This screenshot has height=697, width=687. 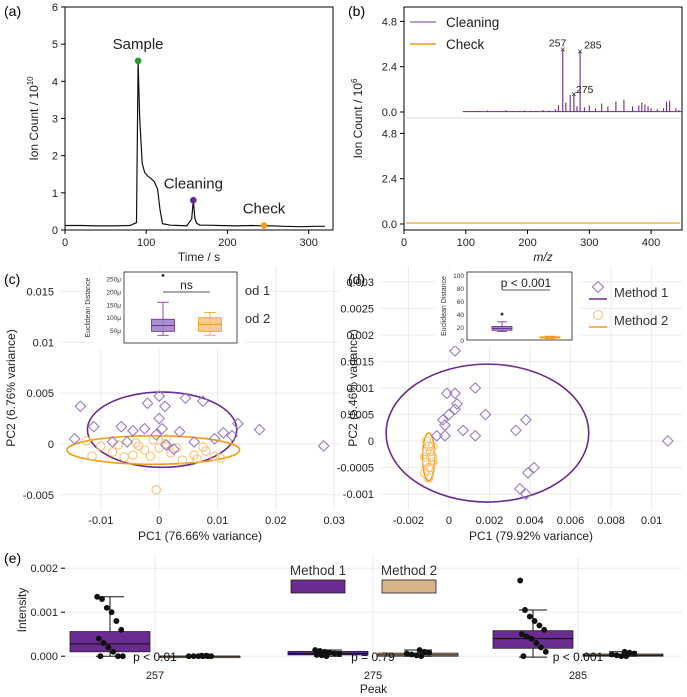 I want to click on y-tick-label-d: 0.003, so click(x=360, y=283).